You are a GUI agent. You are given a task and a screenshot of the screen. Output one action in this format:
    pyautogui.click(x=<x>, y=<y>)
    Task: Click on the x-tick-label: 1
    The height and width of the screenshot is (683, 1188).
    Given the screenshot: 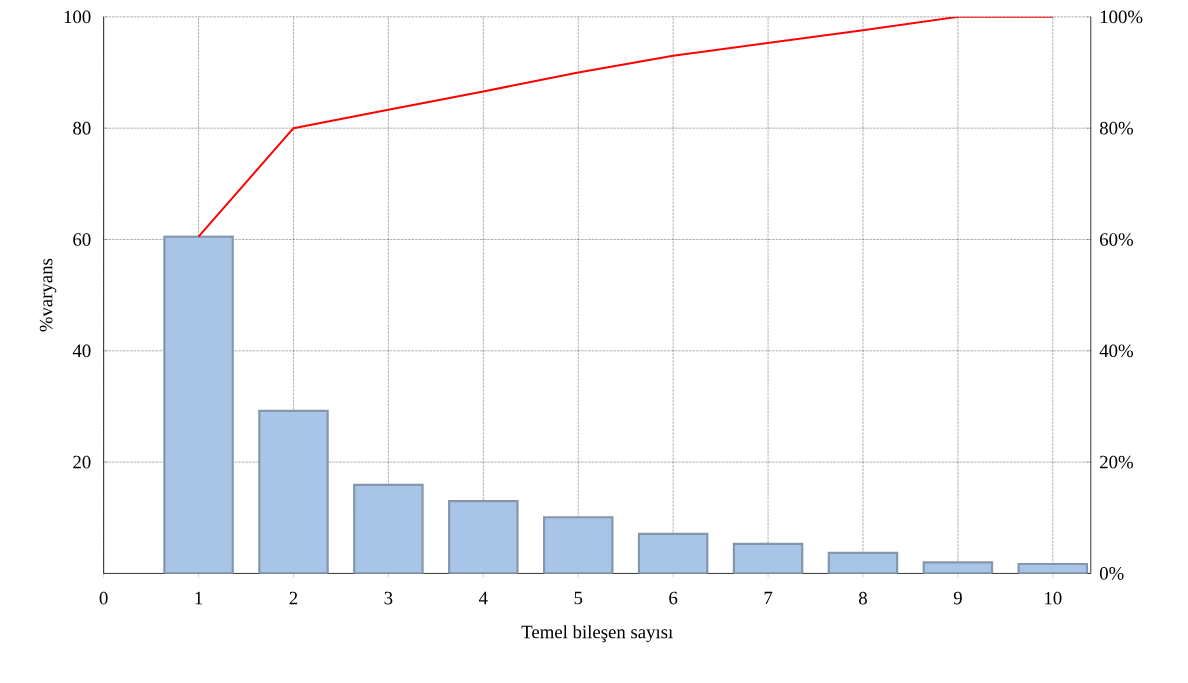 What is the action you would take?
    pyautogui.click(x=199, y=598)
    